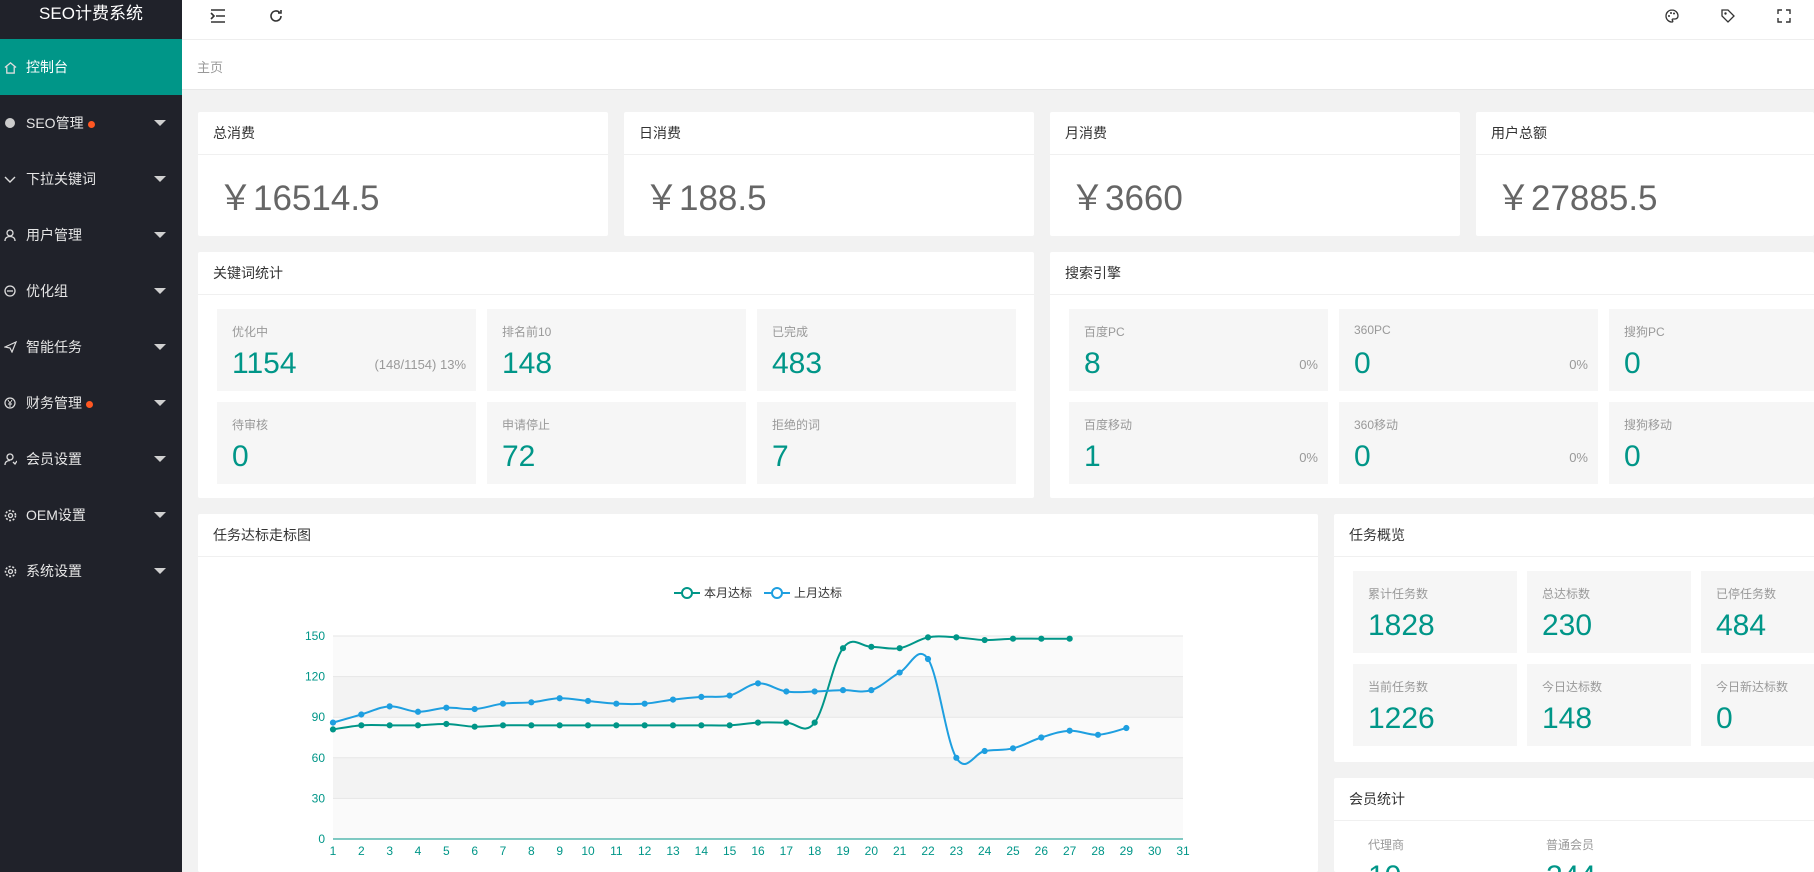 The width and height of the screenshot is (1814, 872). What do you see at coordinates (1566, 594) in the screenshot?
I see `stat-label: 总达标数` at bounding box center [1566, 594].